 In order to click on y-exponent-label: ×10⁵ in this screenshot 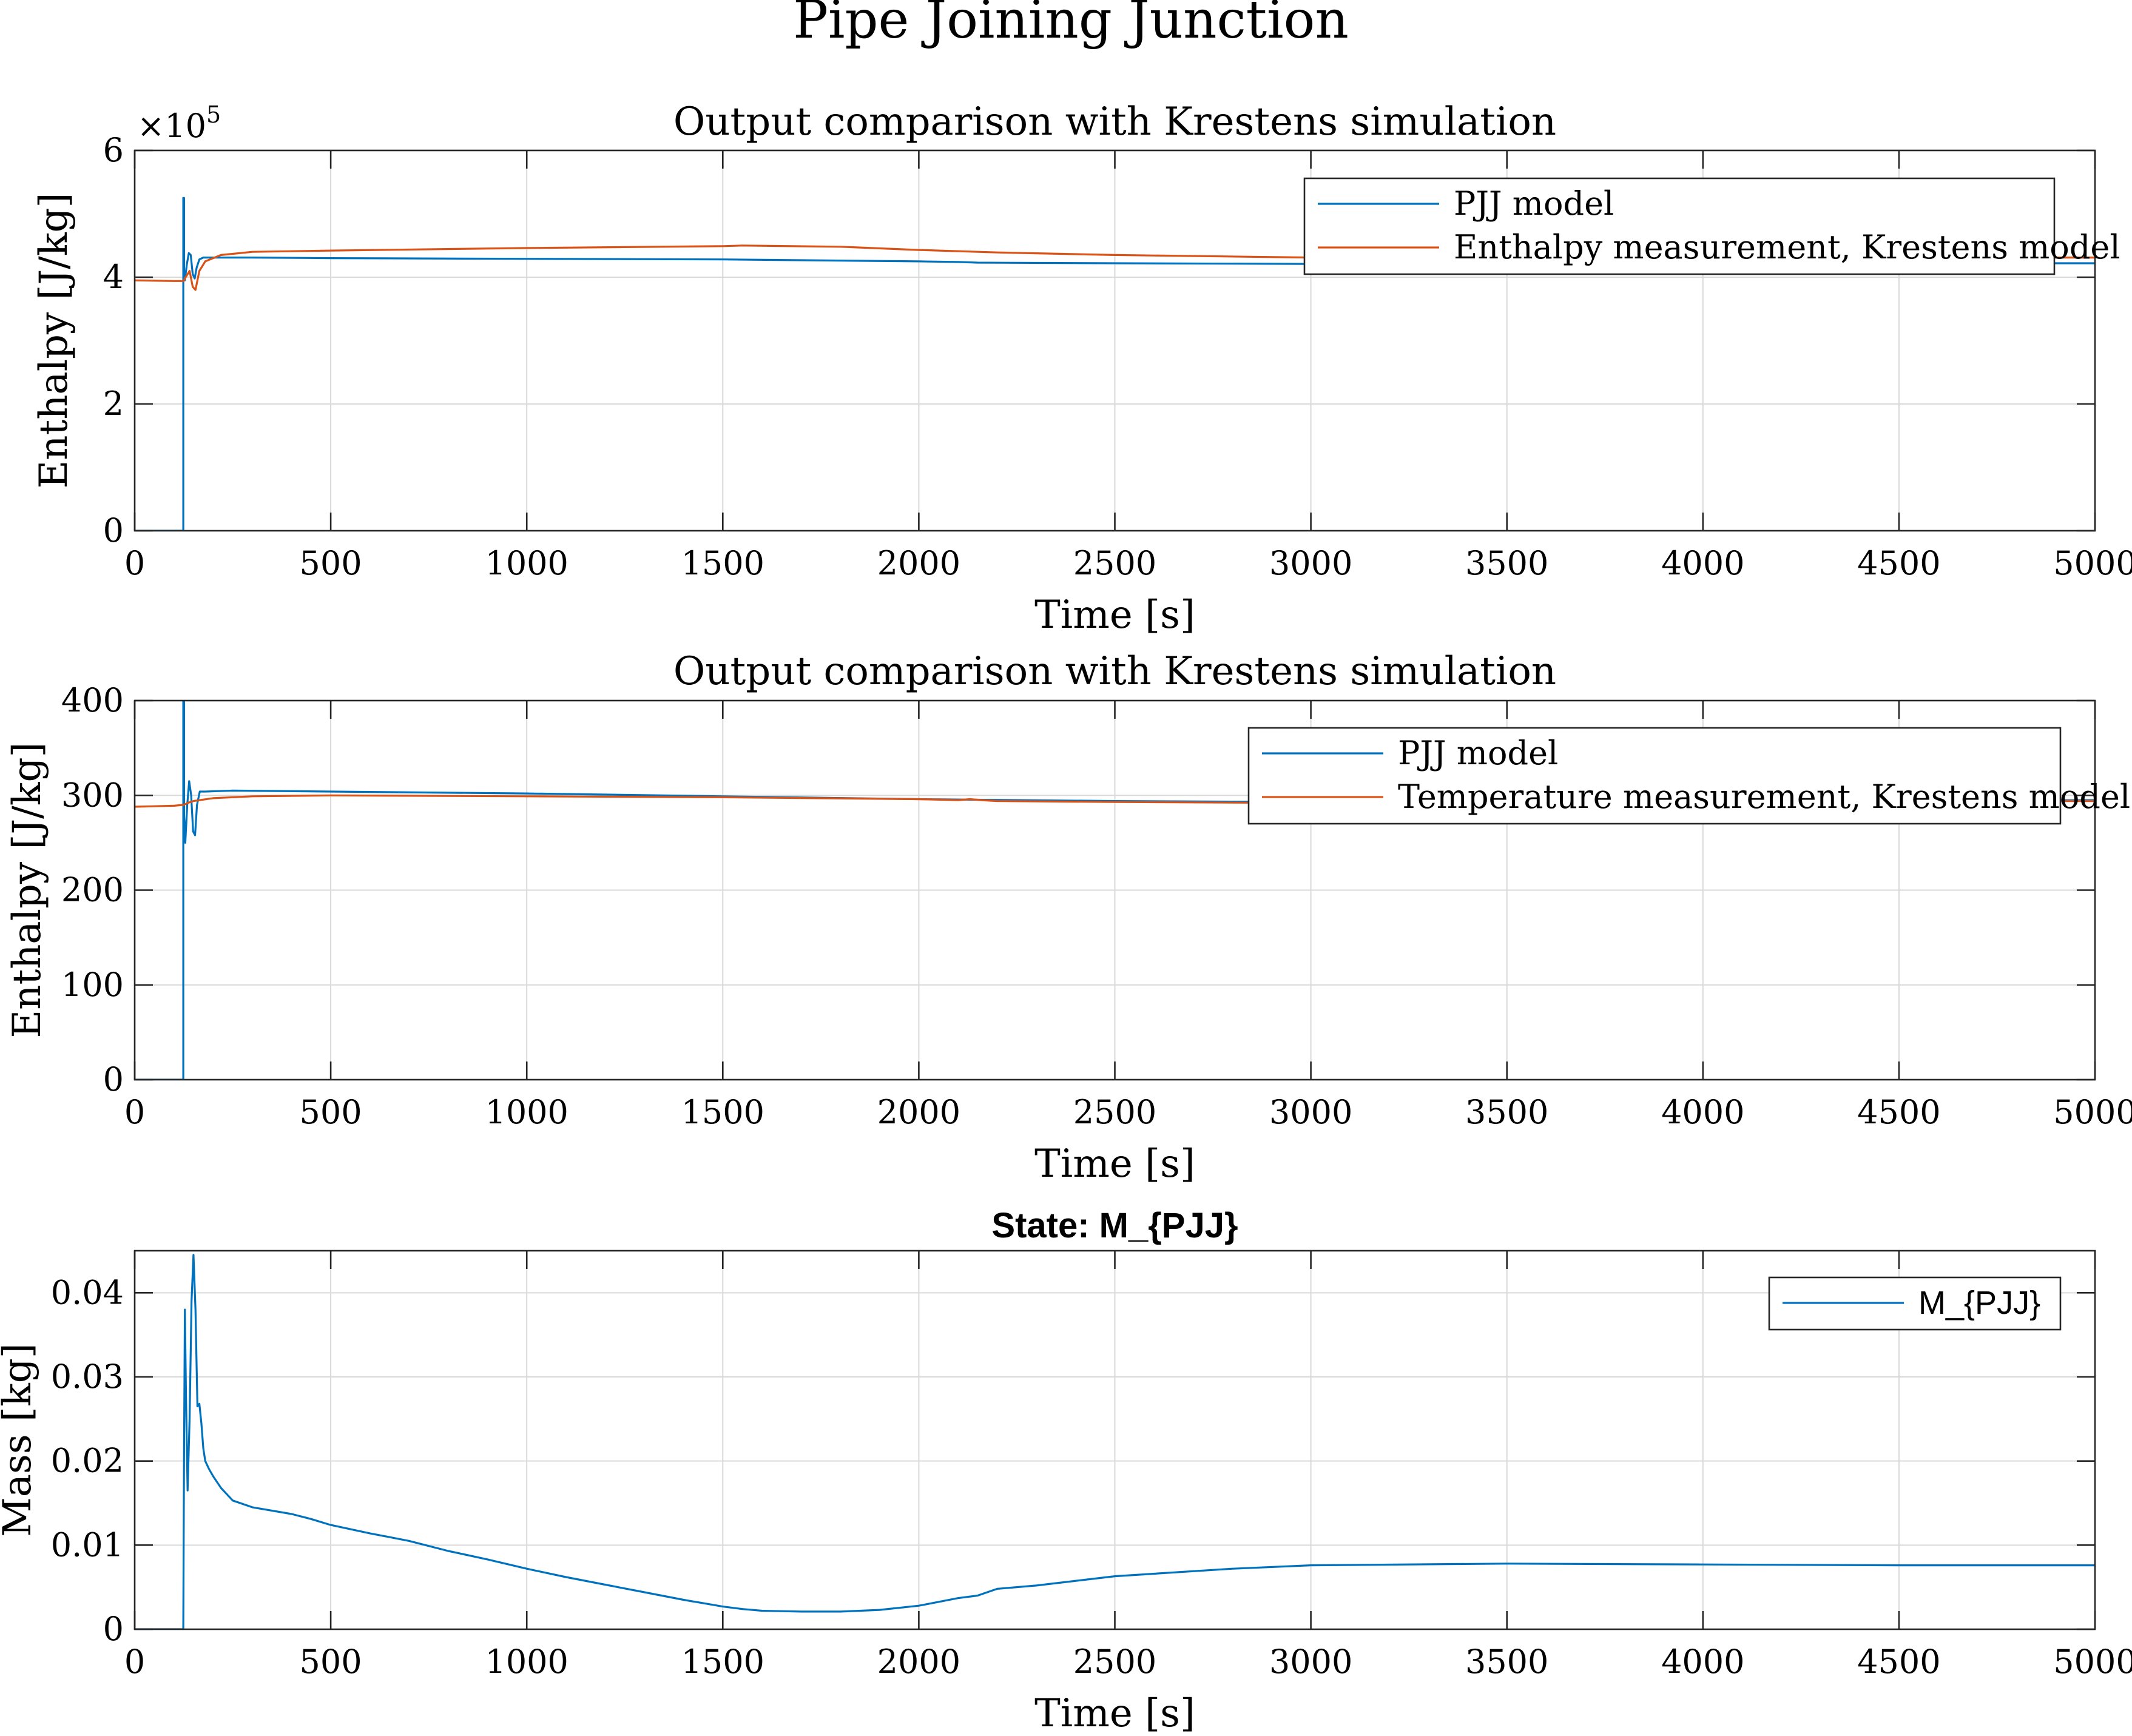, I will do `click(179, 123)`.